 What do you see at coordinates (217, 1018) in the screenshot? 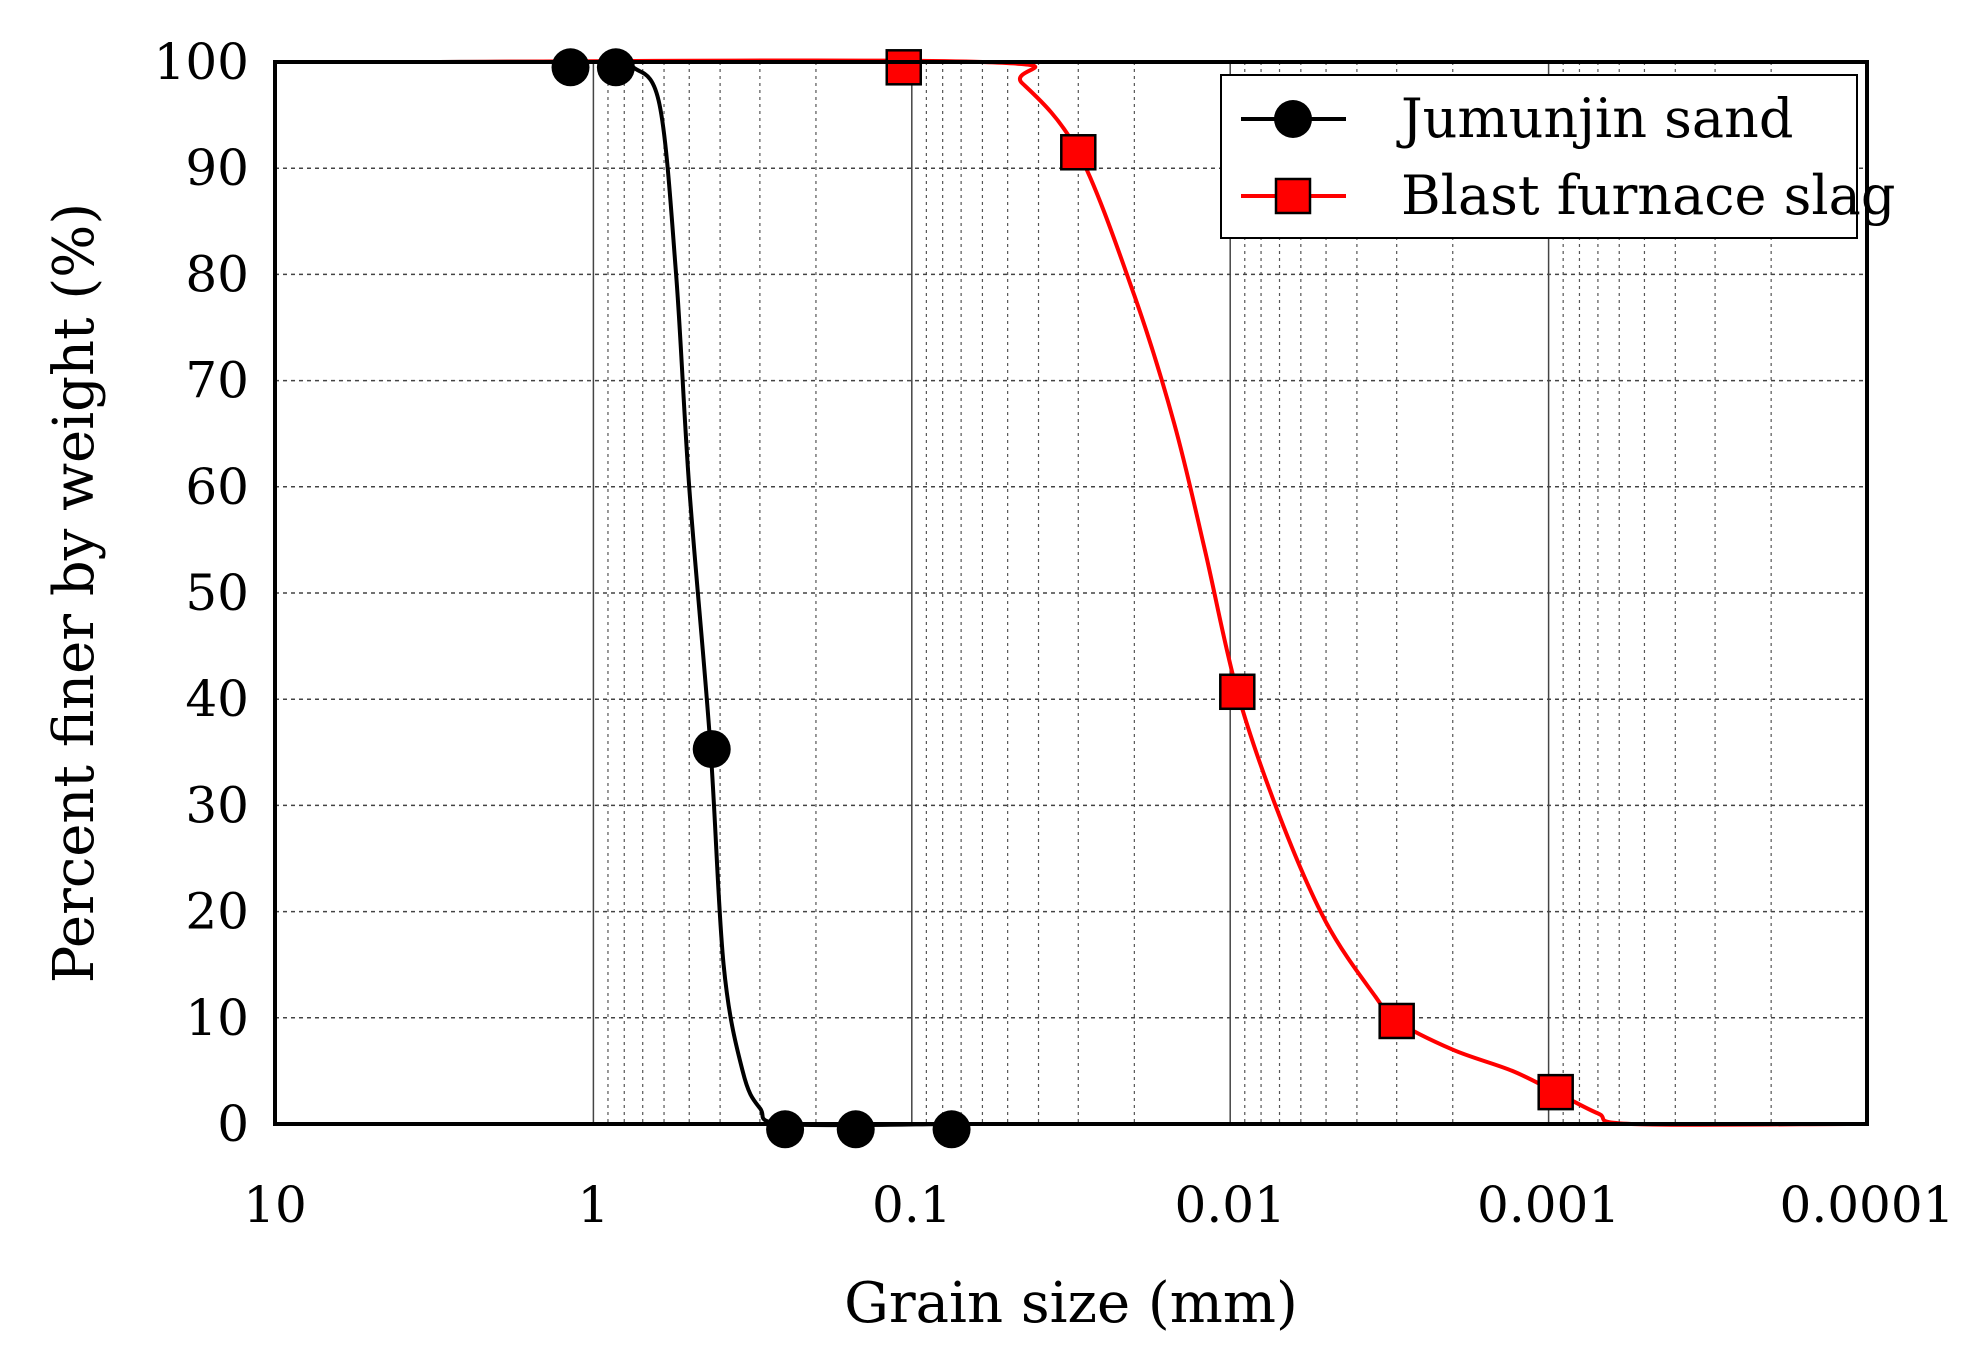
I see `y-tick-label: 10` at bounding box center [217, 1018].